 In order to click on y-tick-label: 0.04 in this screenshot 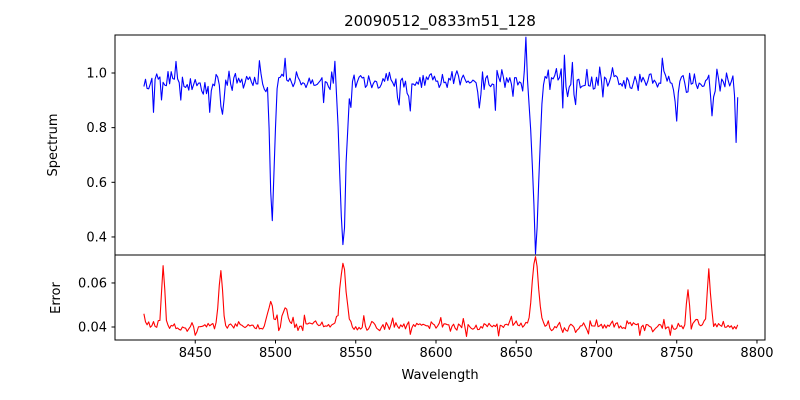, I will do `click(92, 328)`.